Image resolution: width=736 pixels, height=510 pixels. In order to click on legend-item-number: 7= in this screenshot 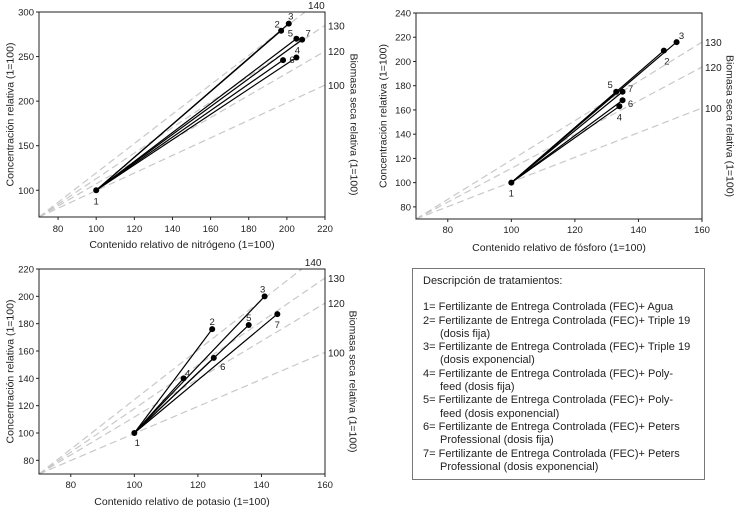, I will do `click(429, 453)`.